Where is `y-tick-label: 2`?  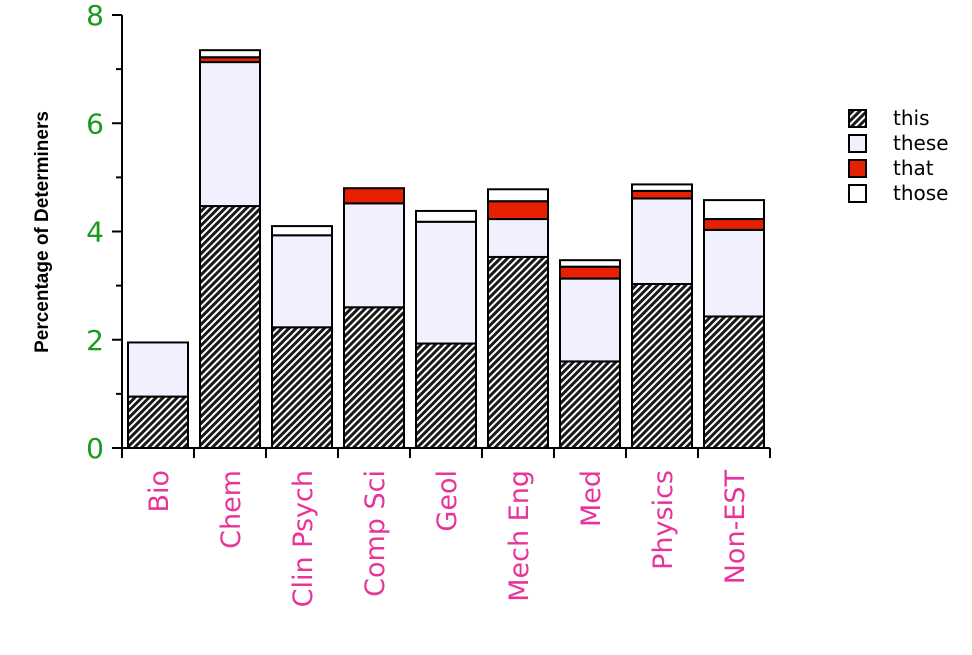
y-tick-label: 2 is located at coordinates (95, 340).